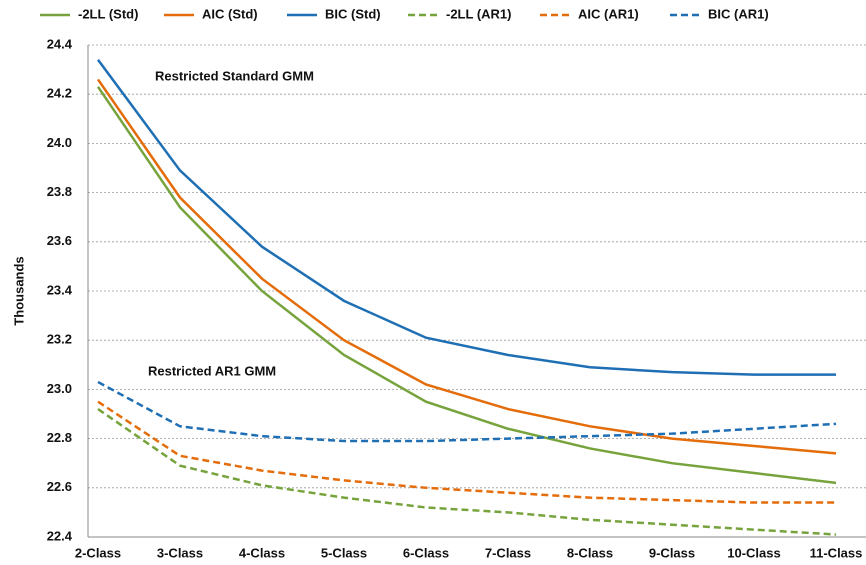  Describe the element at coordinates (836, 552) in the screenshot. I see `x-tick-label: 11-Class` at that location.